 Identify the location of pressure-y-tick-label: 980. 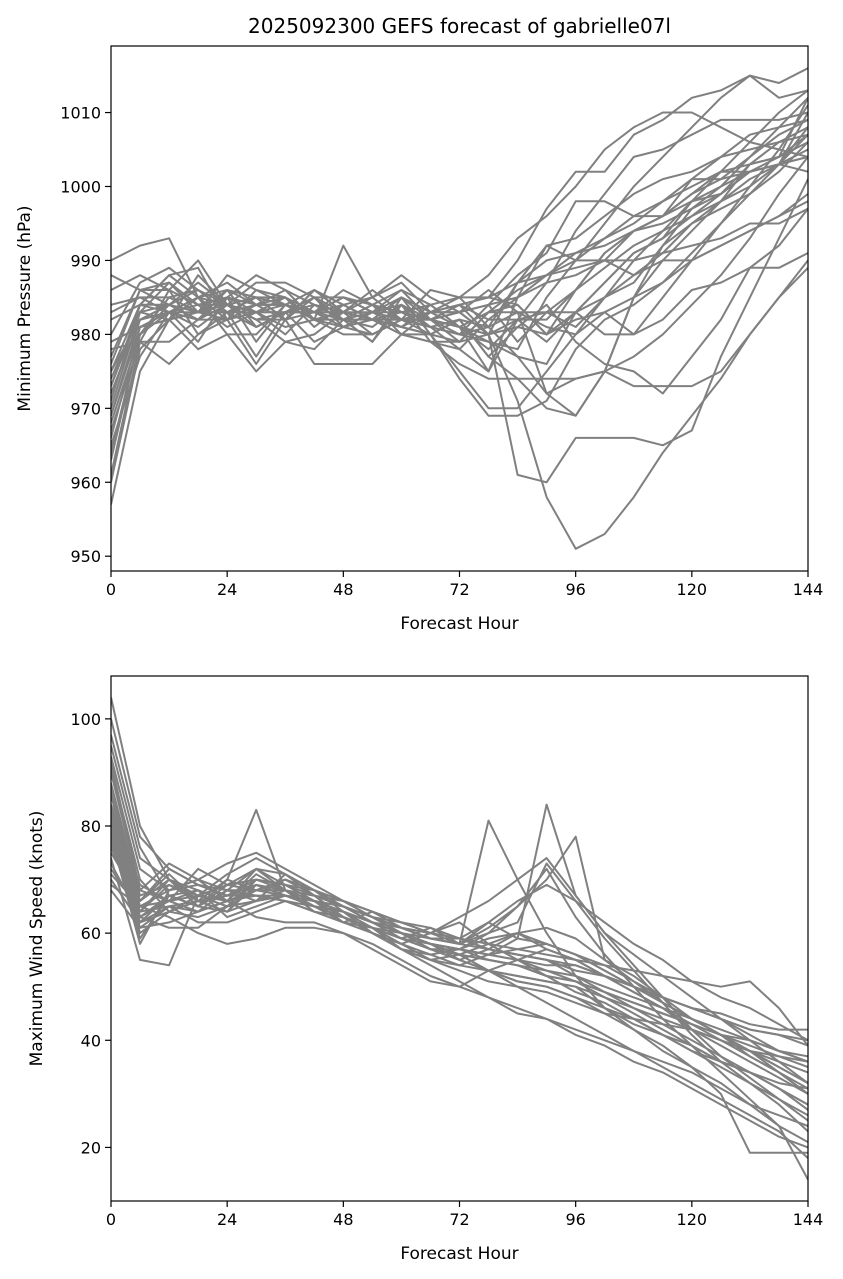
(85, 334).